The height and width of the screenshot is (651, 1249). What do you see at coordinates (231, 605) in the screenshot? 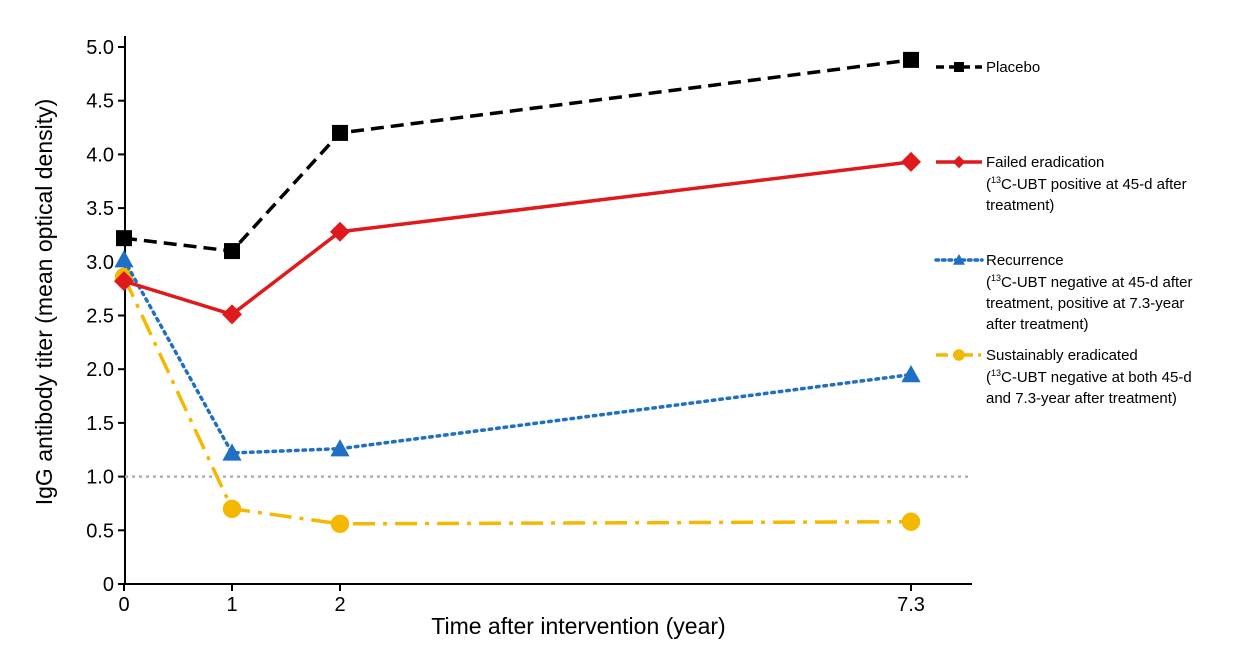
I see `x-tick-label: 1` at bounding box center [231, 605].